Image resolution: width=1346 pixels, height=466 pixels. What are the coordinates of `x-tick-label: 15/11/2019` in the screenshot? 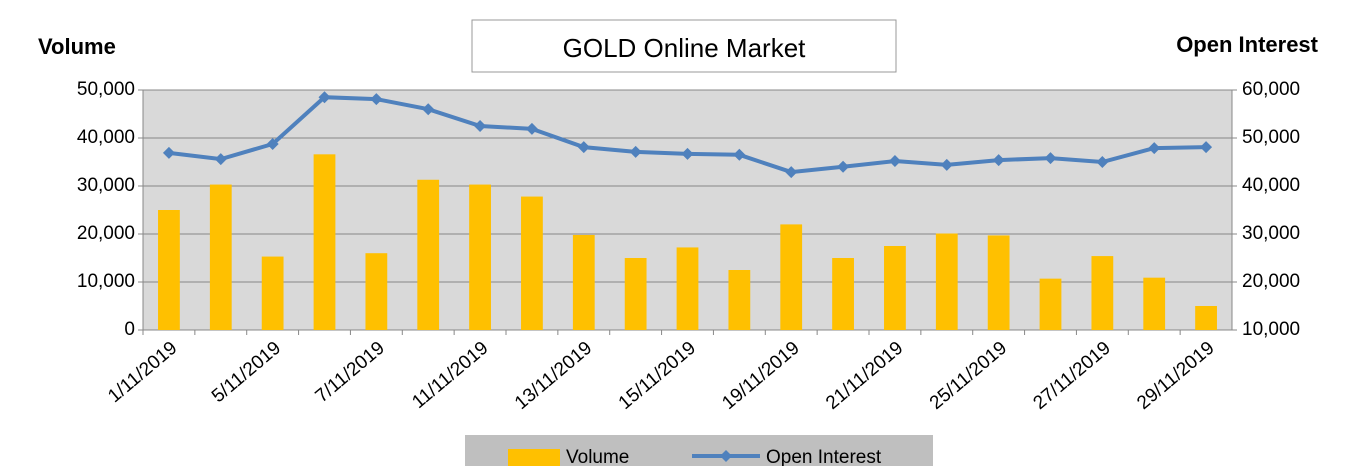 It's located at (657, 376).